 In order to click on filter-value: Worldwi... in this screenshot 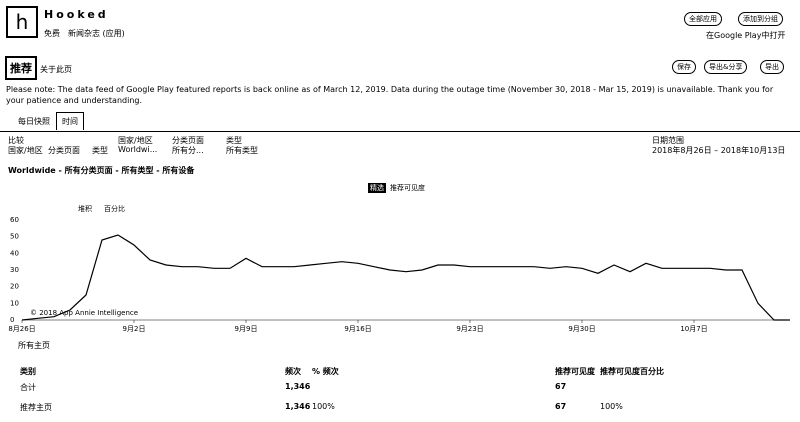, I will do `click(138, 149)`.